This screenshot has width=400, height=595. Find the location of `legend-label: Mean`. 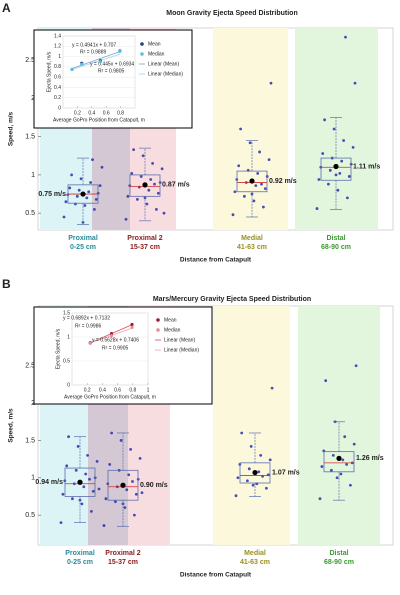

legend-label: Mean is located at coordinates (154, 44).